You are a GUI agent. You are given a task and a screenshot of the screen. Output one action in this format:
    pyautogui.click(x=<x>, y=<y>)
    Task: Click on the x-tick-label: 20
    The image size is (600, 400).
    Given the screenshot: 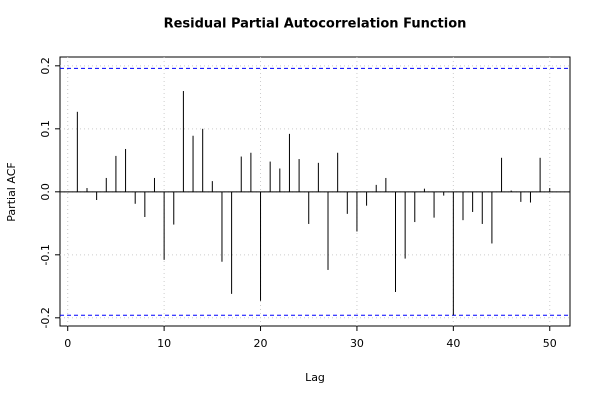 What is the action you would take?
    pyautogui.click(x=261, y=343)
    